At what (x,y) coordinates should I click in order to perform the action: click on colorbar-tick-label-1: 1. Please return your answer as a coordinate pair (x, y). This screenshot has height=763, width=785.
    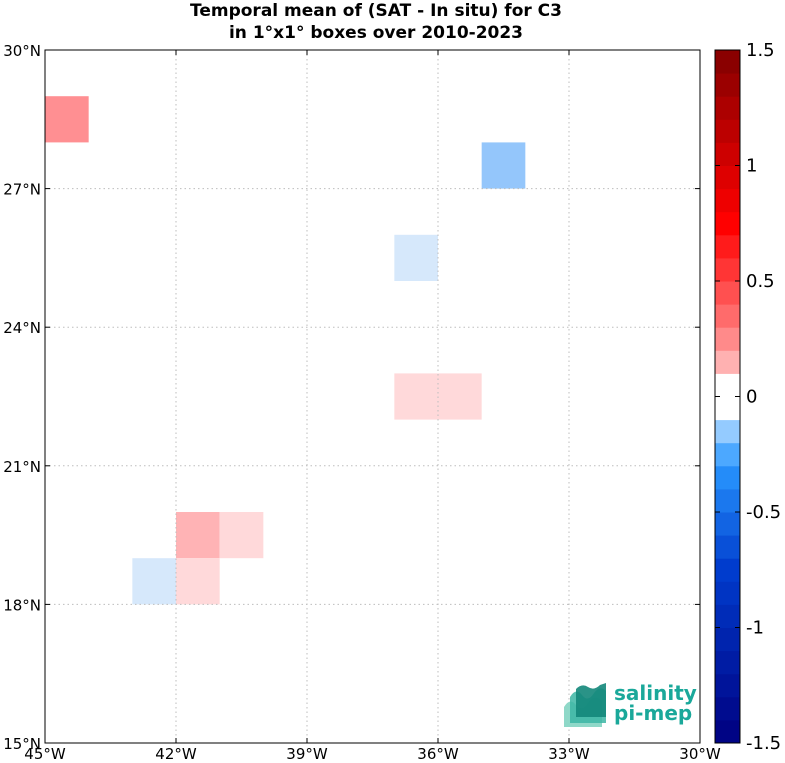
    Looking at the image, I should click on (751, 166).